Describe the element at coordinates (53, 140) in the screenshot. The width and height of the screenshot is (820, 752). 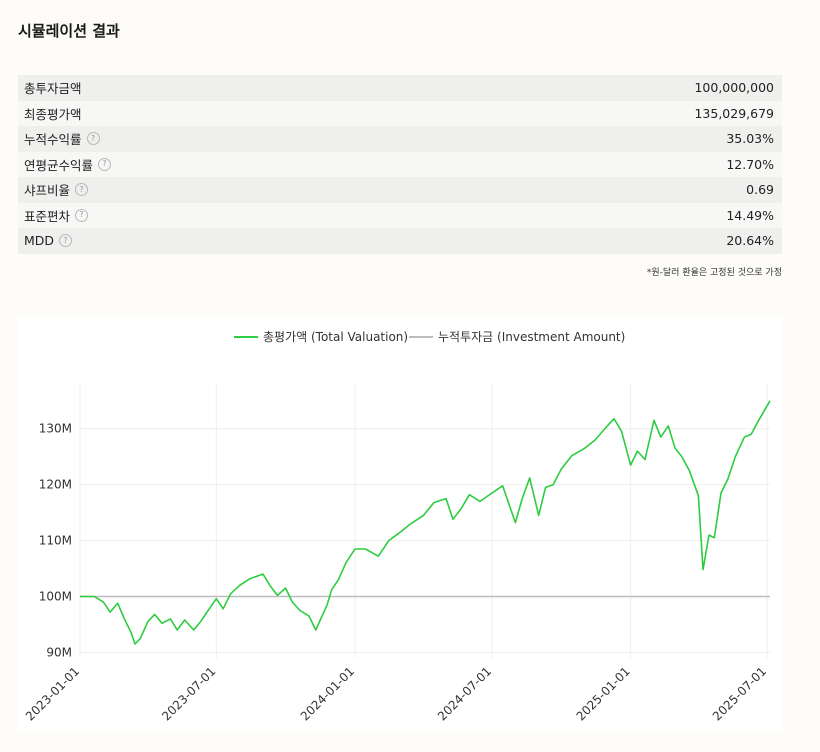
I see `stat-label-text: 누적수익률` at that location.